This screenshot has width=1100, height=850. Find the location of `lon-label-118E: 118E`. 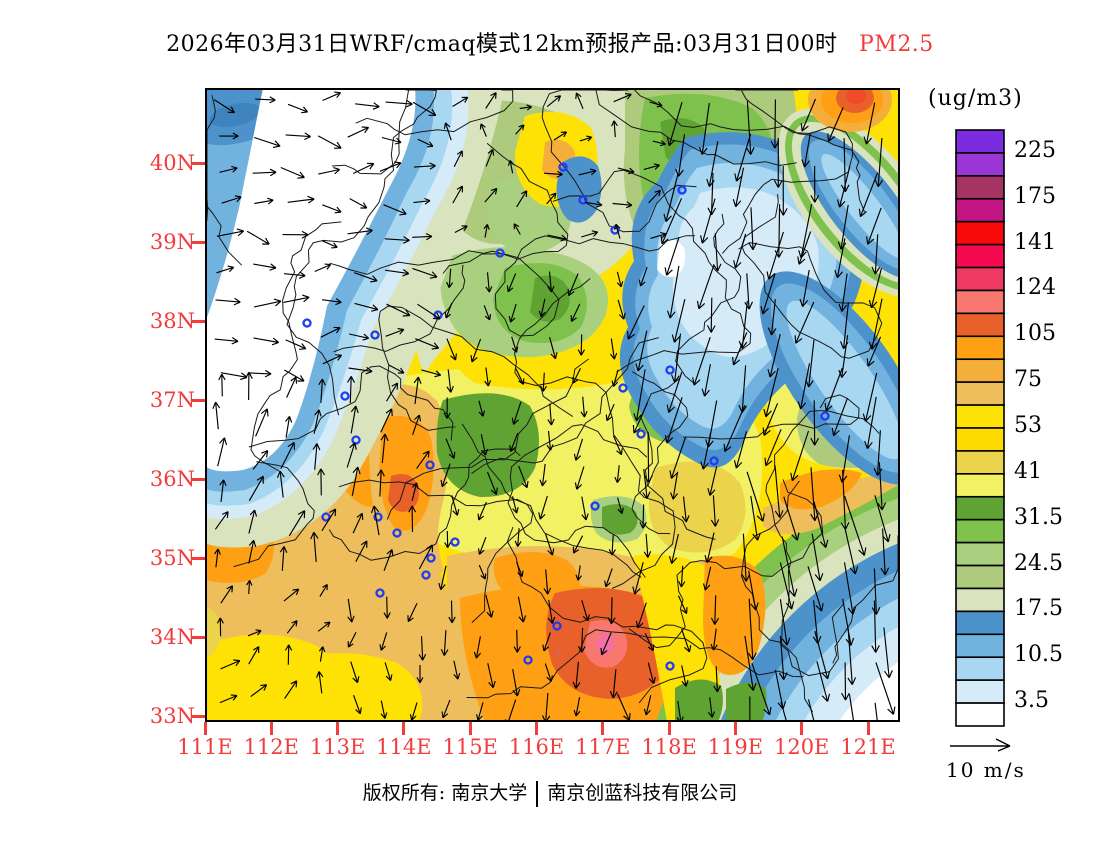

lon-label-118E: 118E is located at coordinates (669, 747).